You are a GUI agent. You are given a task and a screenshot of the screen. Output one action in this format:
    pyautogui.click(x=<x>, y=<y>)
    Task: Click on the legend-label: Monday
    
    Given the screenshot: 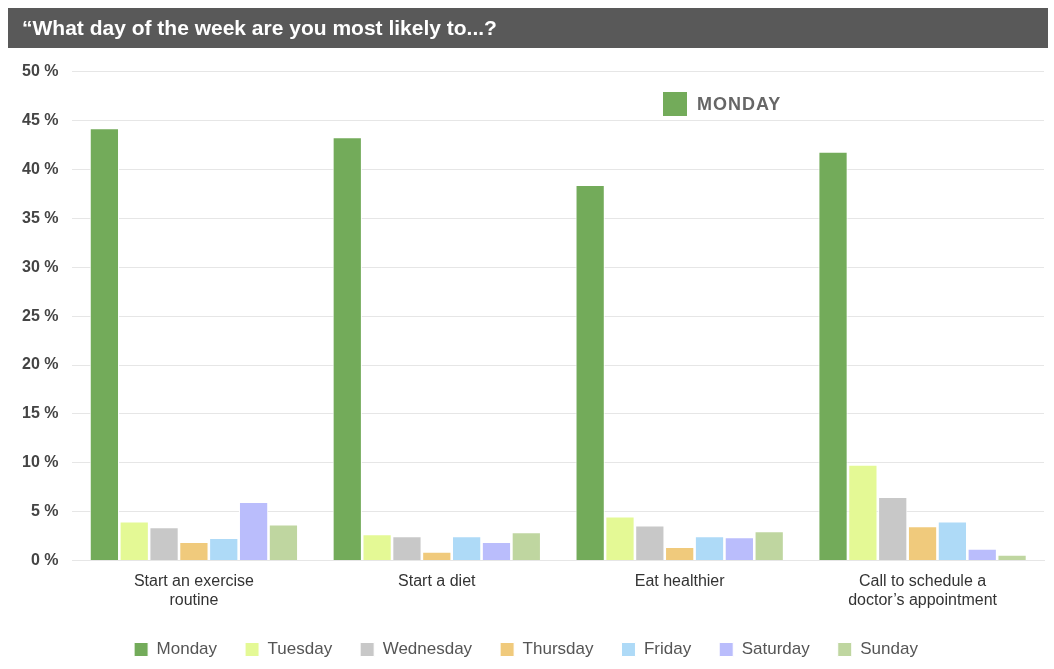 What is the action you would take?
    pyautogui.click(x=187, y=649)
    